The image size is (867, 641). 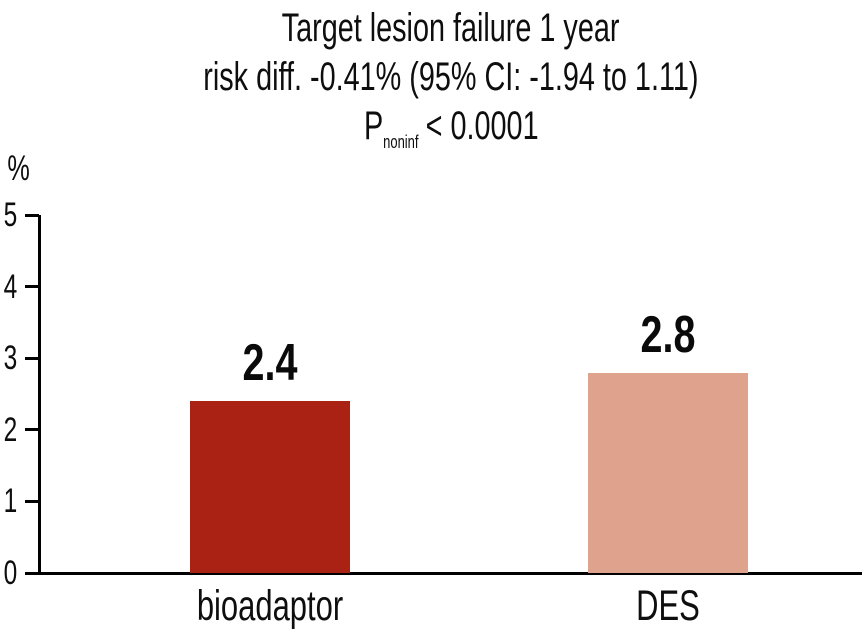 I want to click on y-tick-label-text: 2, so click(x=10, y=429).